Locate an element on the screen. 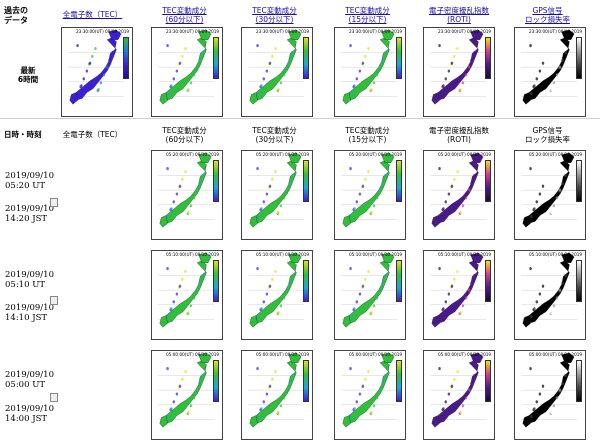 The height and width of the screenshot is (444, 600). row-3-map-col-4: 05:00:00(UT) 09/10 2019 is located at coordinates (370, 395).